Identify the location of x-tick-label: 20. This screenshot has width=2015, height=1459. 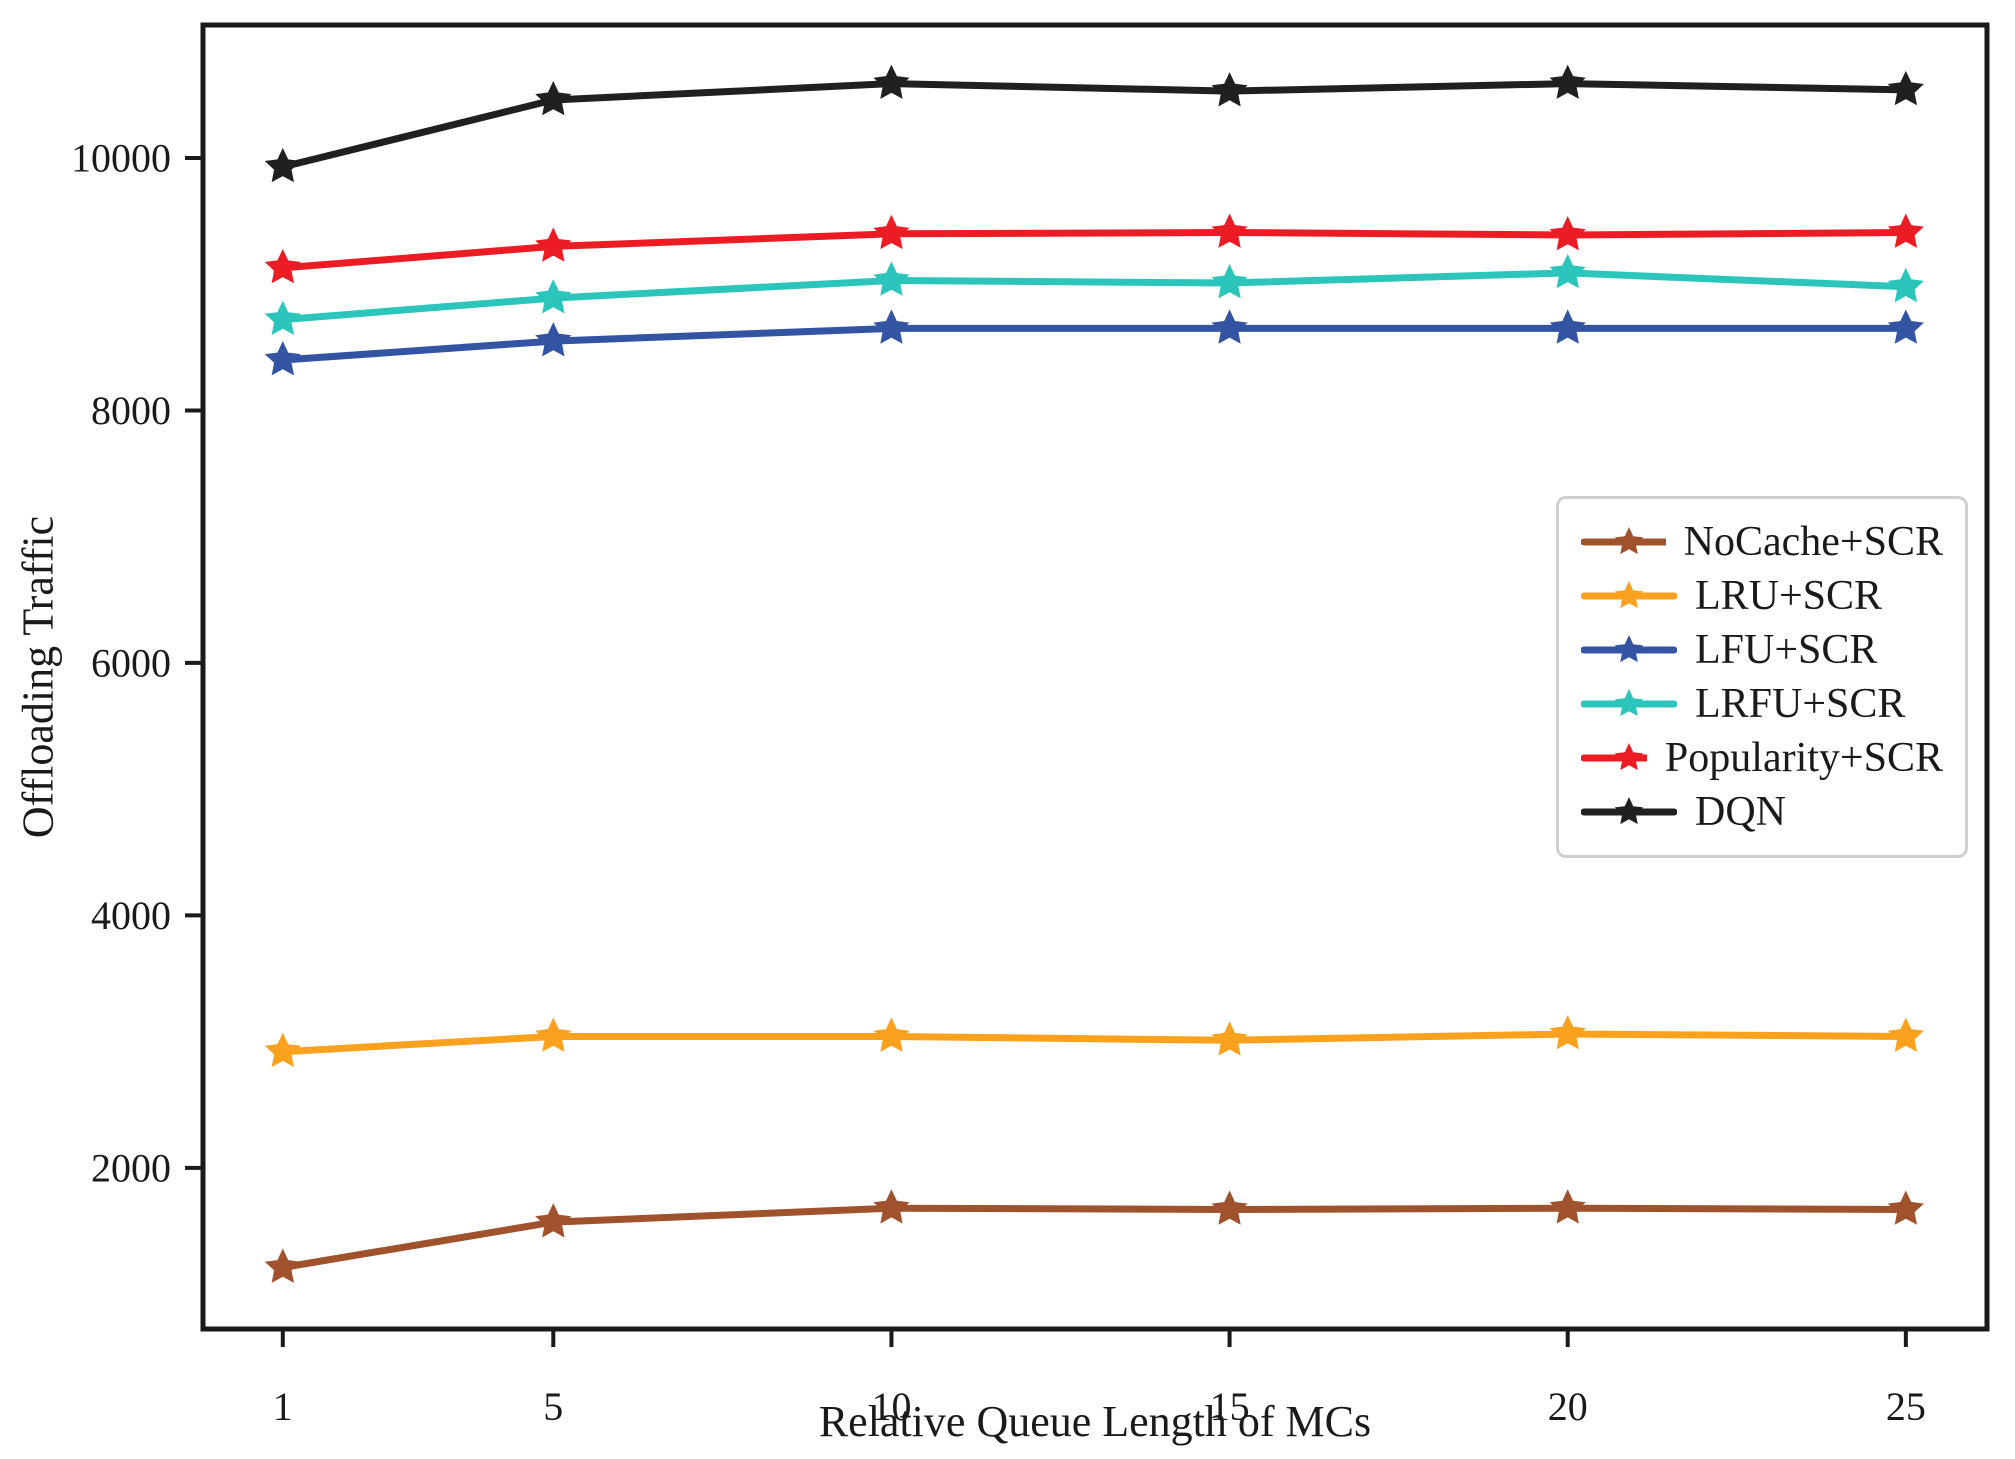
(1568, 1406).